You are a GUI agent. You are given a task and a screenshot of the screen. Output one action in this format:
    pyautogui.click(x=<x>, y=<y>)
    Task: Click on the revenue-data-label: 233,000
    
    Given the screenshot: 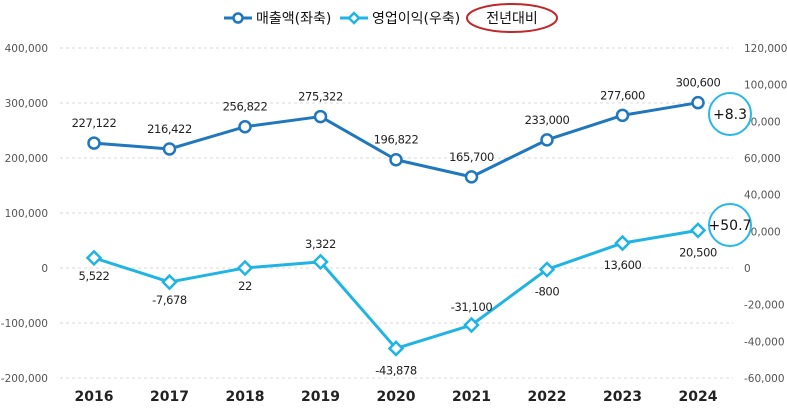 What is the action you would take?
    pyautogui.click(x=547, y=120)
    